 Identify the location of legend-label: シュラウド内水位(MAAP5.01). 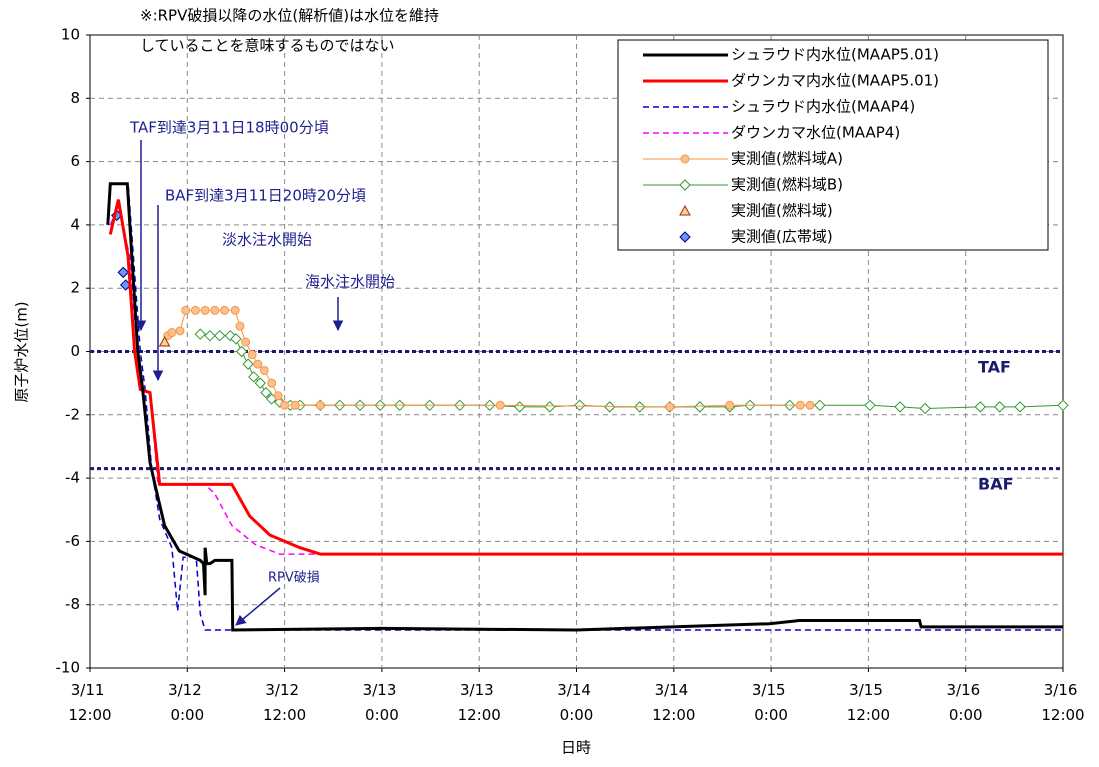
(835, 55).